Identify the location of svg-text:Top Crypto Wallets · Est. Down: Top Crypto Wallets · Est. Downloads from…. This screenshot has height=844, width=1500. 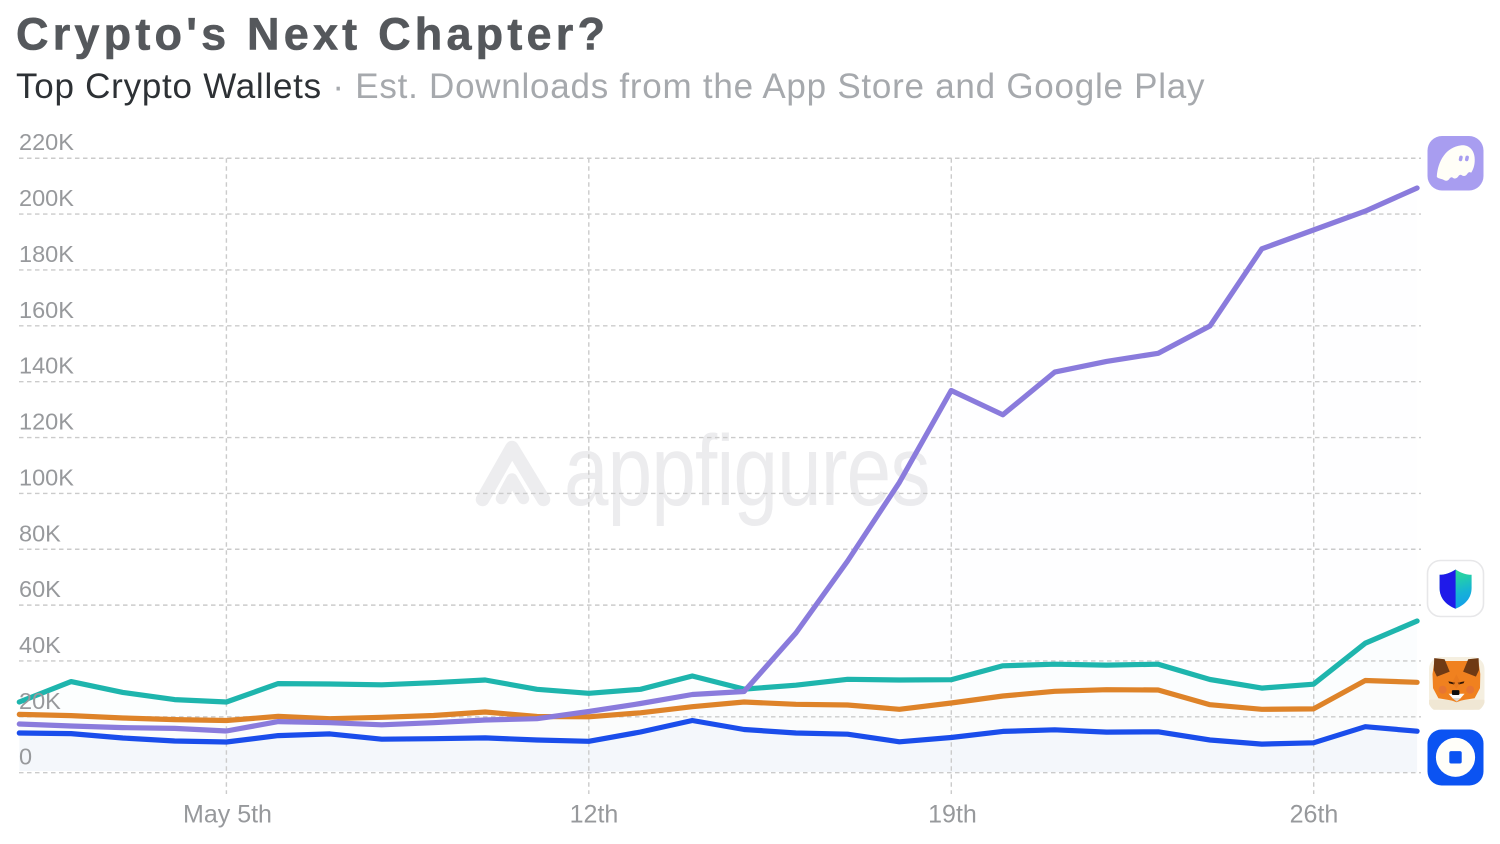
(610, 86).